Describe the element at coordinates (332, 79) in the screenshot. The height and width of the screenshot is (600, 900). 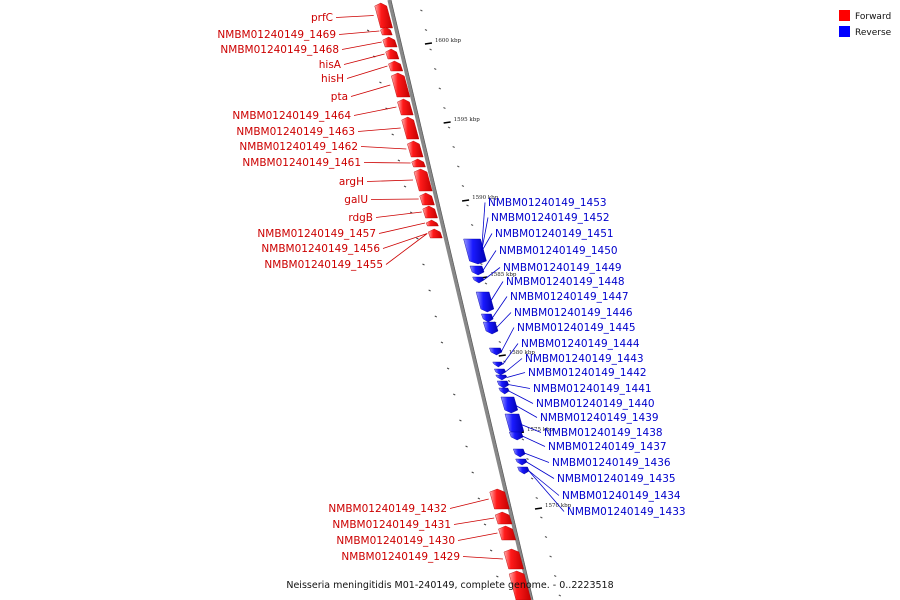
I see `forward-gene-label: hisH` at that location.